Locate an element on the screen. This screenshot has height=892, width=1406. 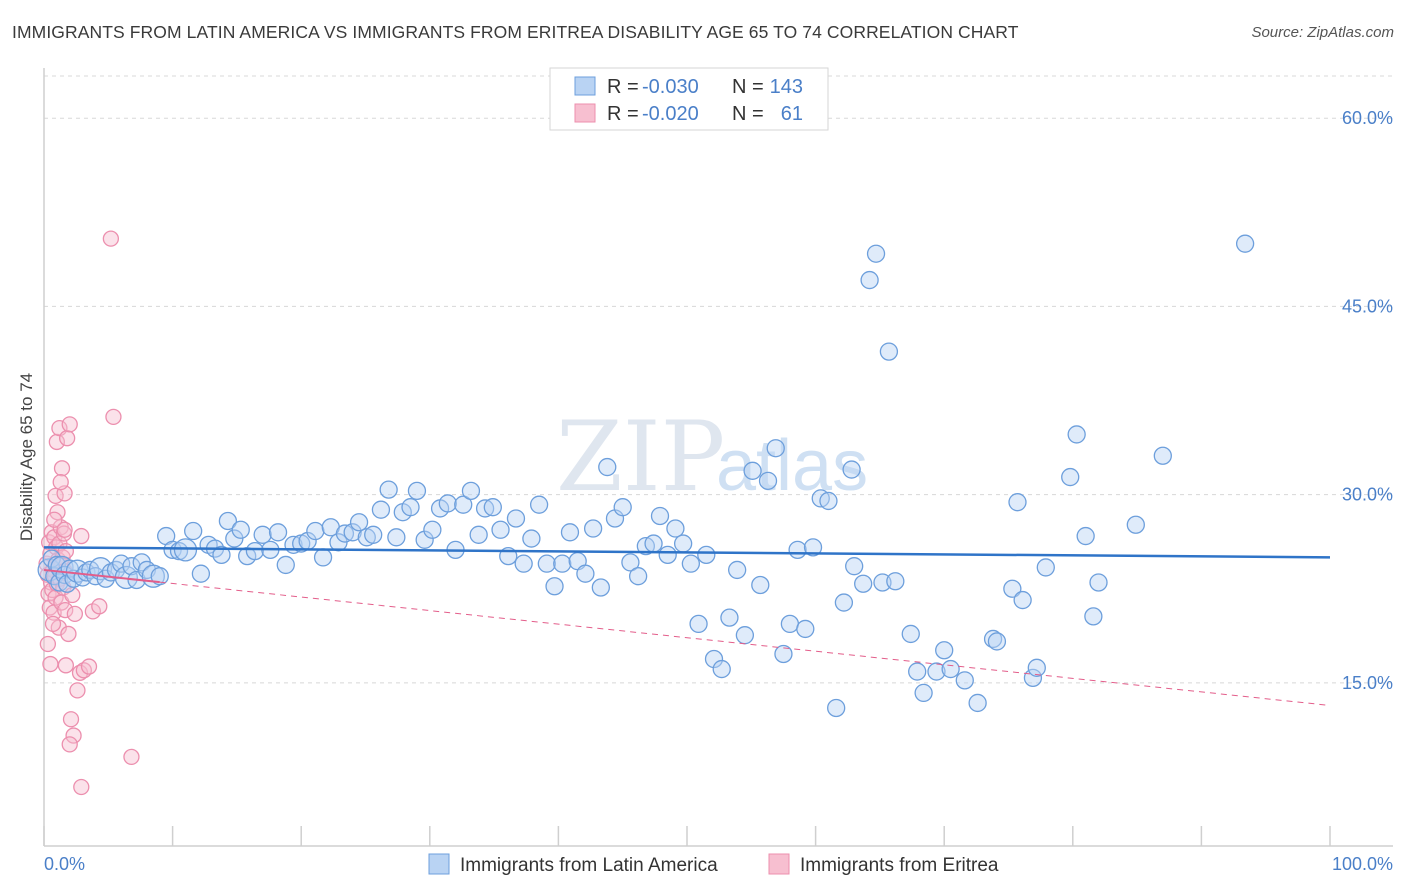
legend-box is located at coordinates (689, 99).